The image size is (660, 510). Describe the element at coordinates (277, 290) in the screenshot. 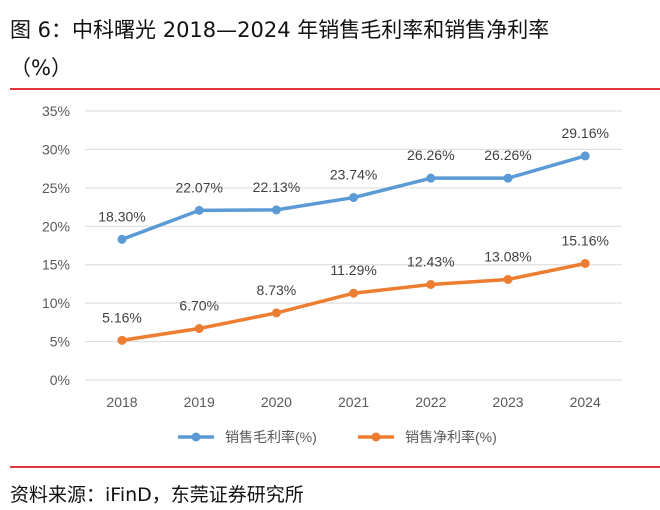

I see `data-label: 8.73%` at that location.